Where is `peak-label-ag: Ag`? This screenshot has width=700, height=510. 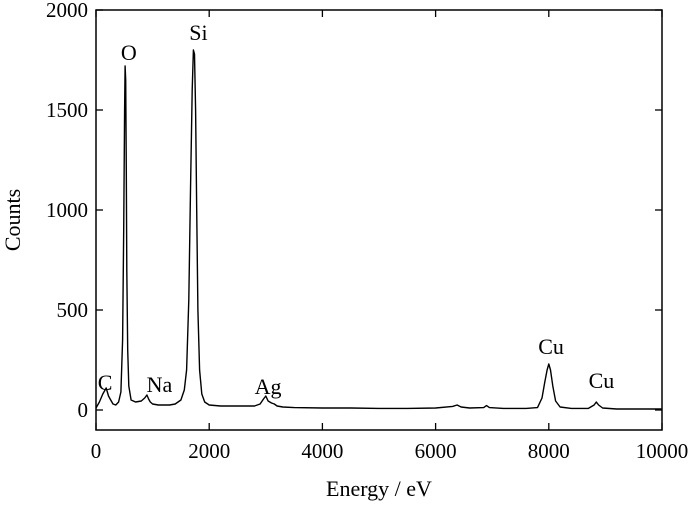
peak-label-ag: Ag is located at coordinates (268, 386).